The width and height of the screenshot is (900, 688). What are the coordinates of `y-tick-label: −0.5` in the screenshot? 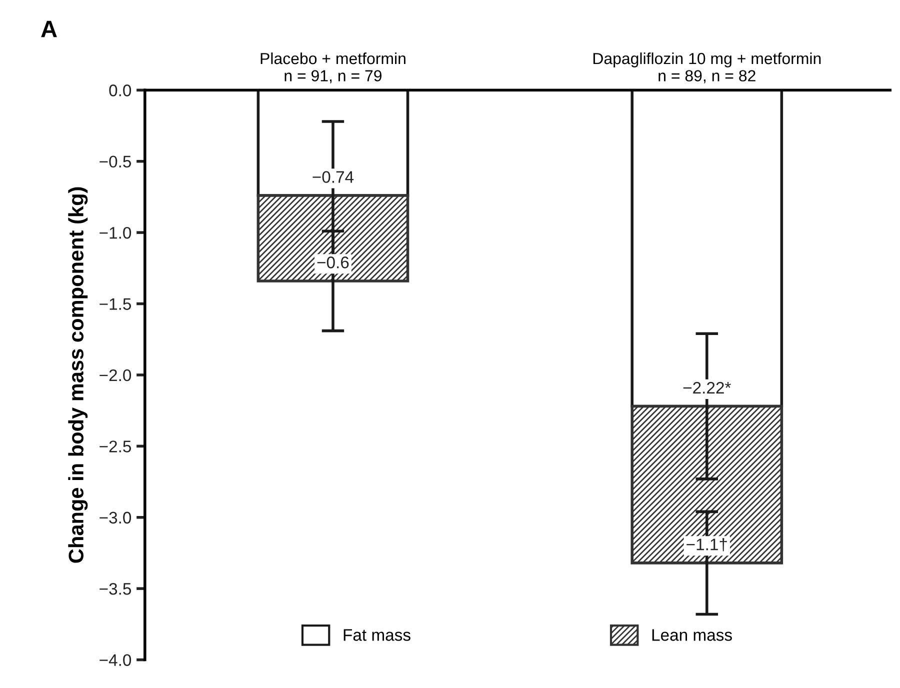 It's located at (116, 162).